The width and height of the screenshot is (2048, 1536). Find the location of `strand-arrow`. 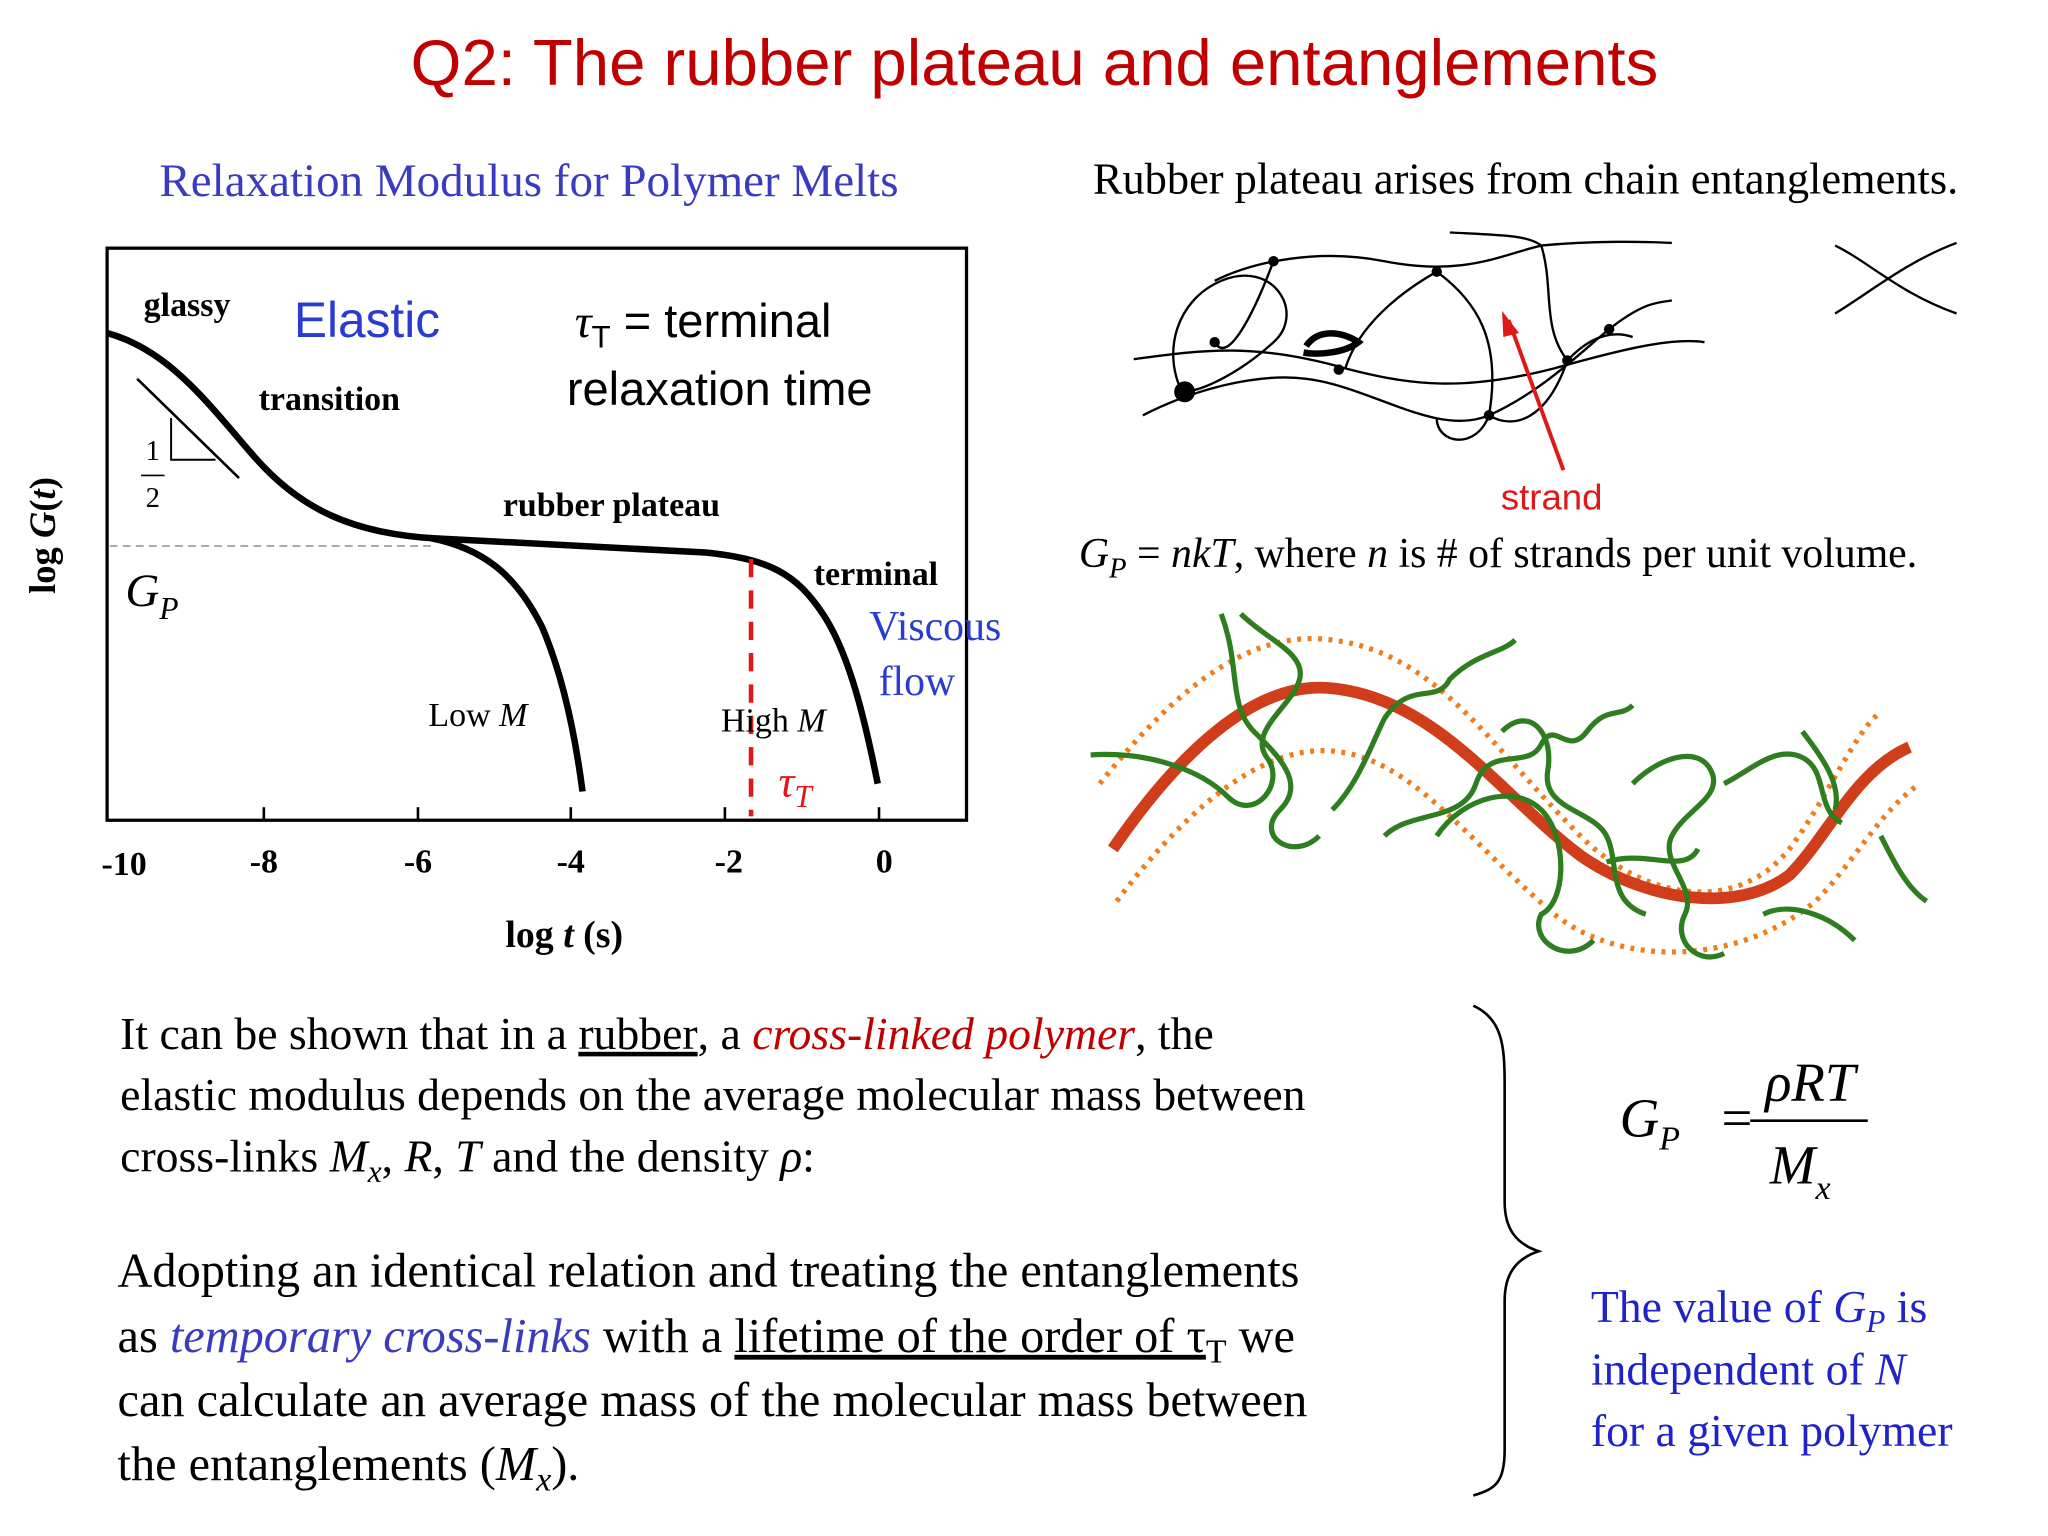

strand-arrow is located at coordinates (1536, 395).